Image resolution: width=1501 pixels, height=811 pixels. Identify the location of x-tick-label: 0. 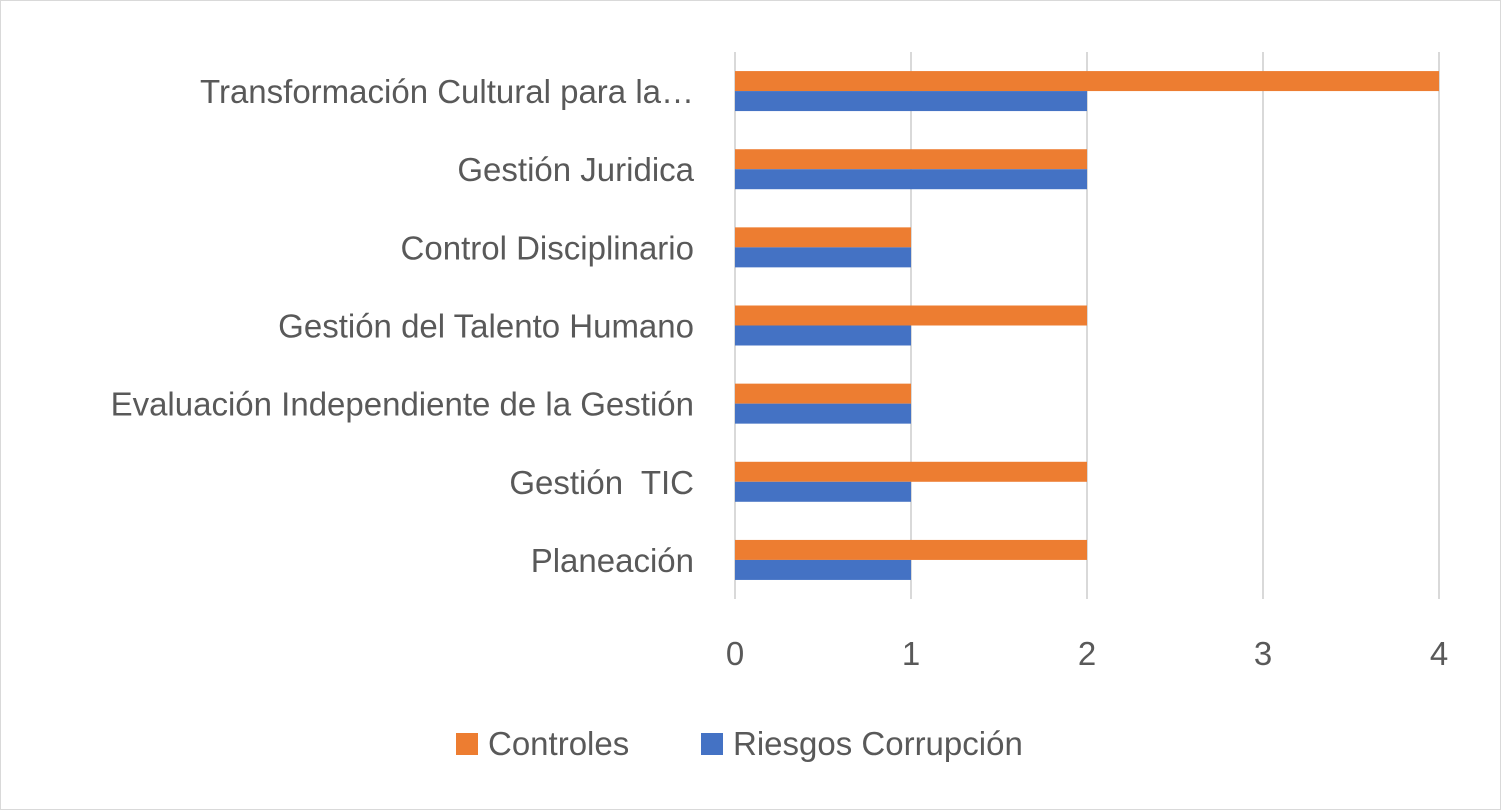
(735, 653).